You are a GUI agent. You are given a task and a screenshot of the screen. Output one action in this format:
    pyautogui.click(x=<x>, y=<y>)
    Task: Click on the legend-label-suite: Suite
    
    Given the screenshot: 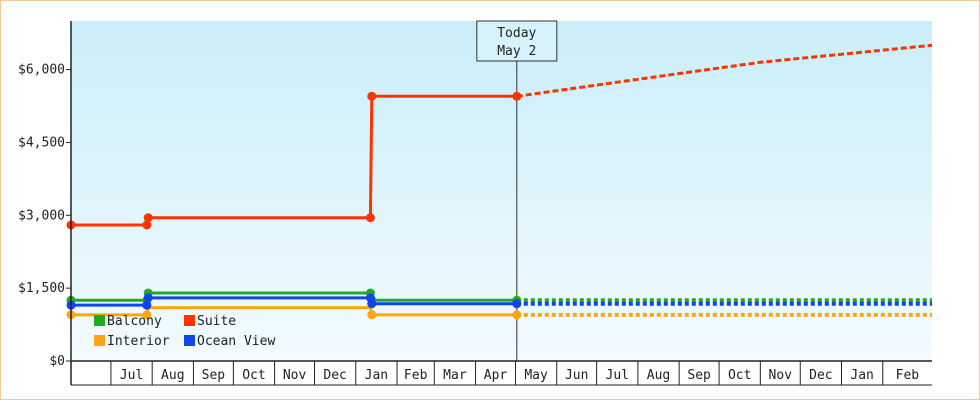 What is the action you would take?
    pyautogui.click(x=216, y=321)
    